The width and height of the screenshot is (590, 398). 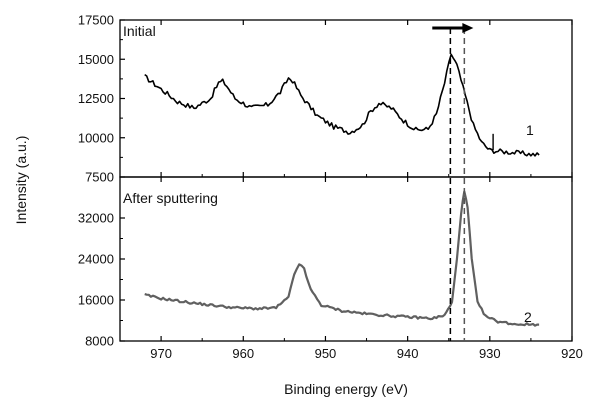 What do you see at coordinates (96, 20) in the screenshot?
I see `top-y-tick-label: 17500` at bounding box center [96, 20].